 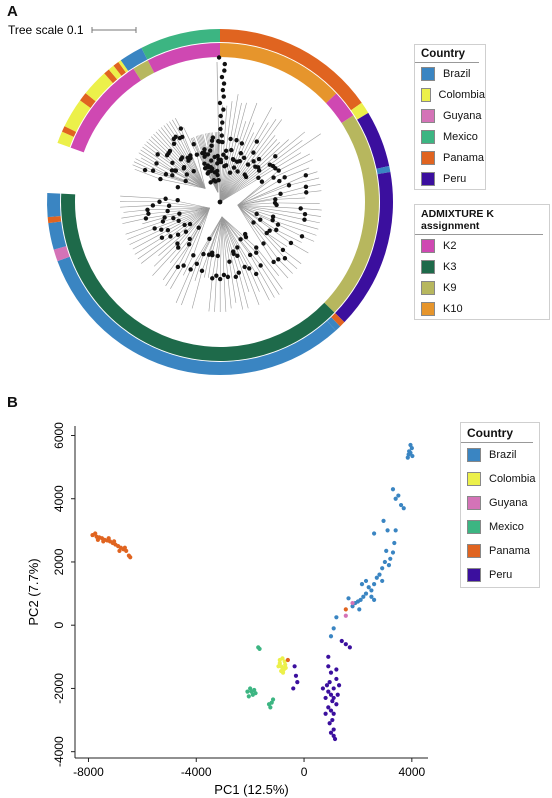 I want to click on legend-label: Panama, so click(x=509, y=551).